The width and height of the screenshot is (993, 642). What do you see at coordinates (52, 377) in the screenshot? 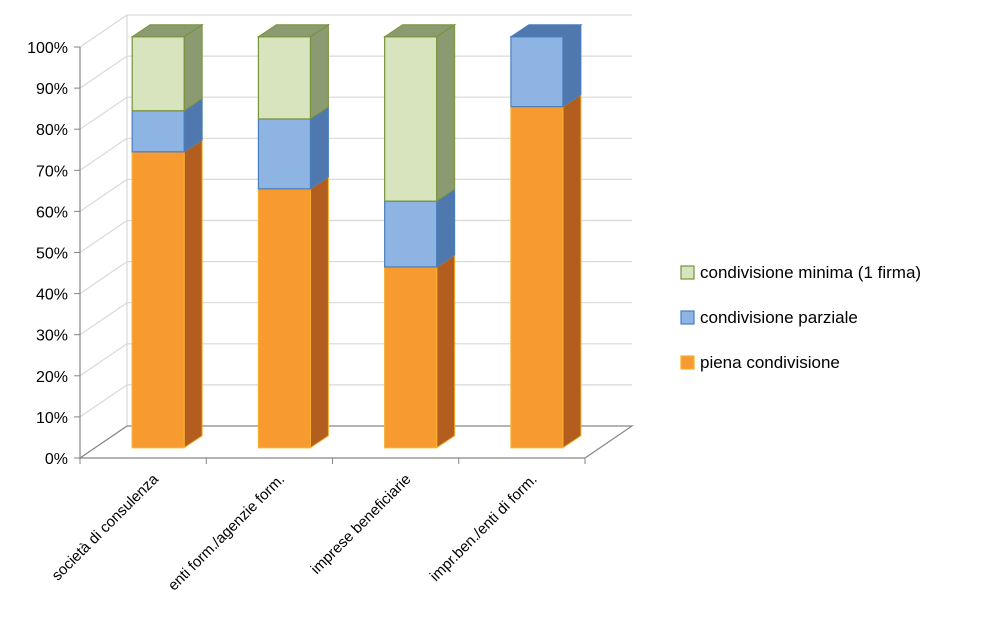
I see `y-tick-label: 20%` at bounding box center [52, 377].